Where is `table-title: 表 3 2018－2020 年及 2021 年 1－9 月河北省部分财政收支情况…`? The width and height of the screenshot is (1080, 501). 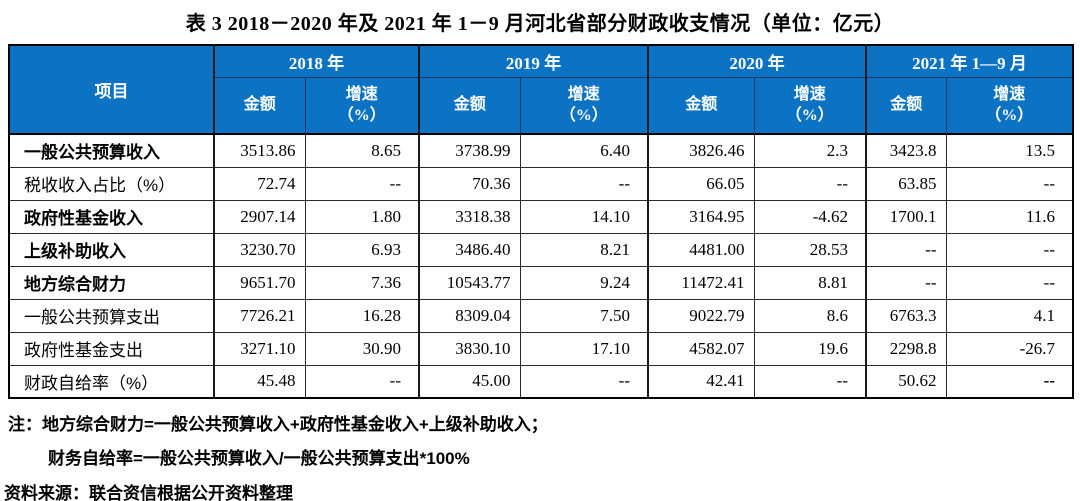 table-title: 表 3 2018－2020 年及 2021 年 1－9 月河北省部分财政收支情况… is located at coordinates (540, 24).